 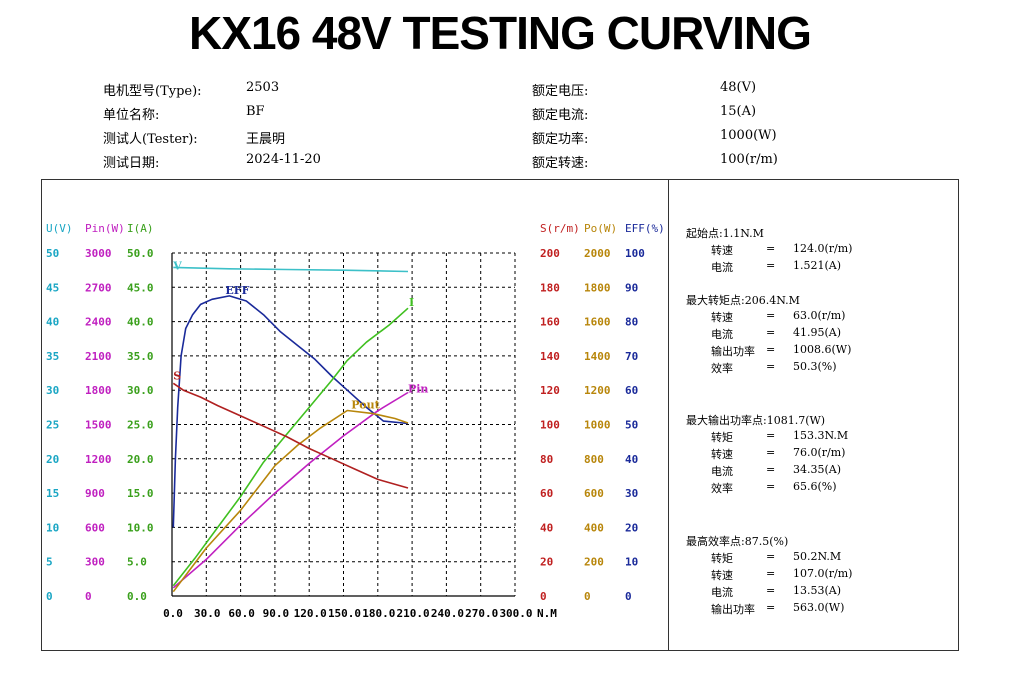 What do you see at coordinates (631, 562) in the screenshot?
I see `tick-label-eff: 10` at bounding box center [631, 562].